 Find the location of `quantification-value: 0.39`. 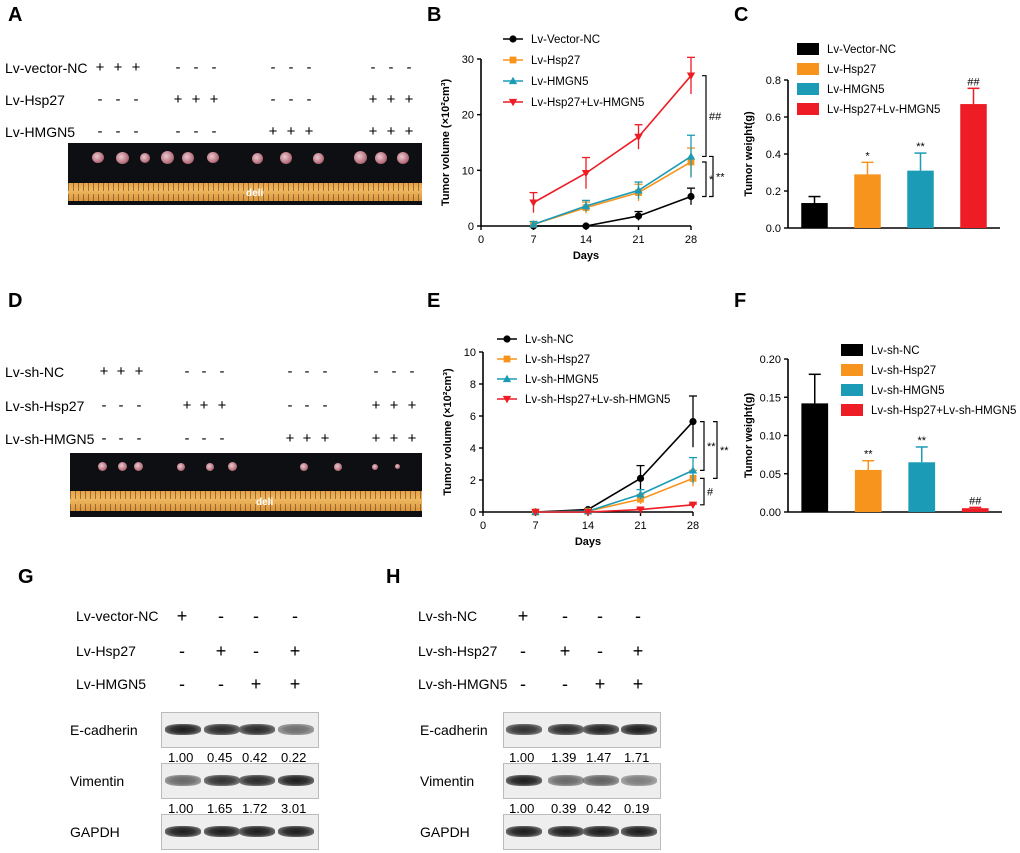

quantification-value: 0.39 is located at coordinates (564, 808).